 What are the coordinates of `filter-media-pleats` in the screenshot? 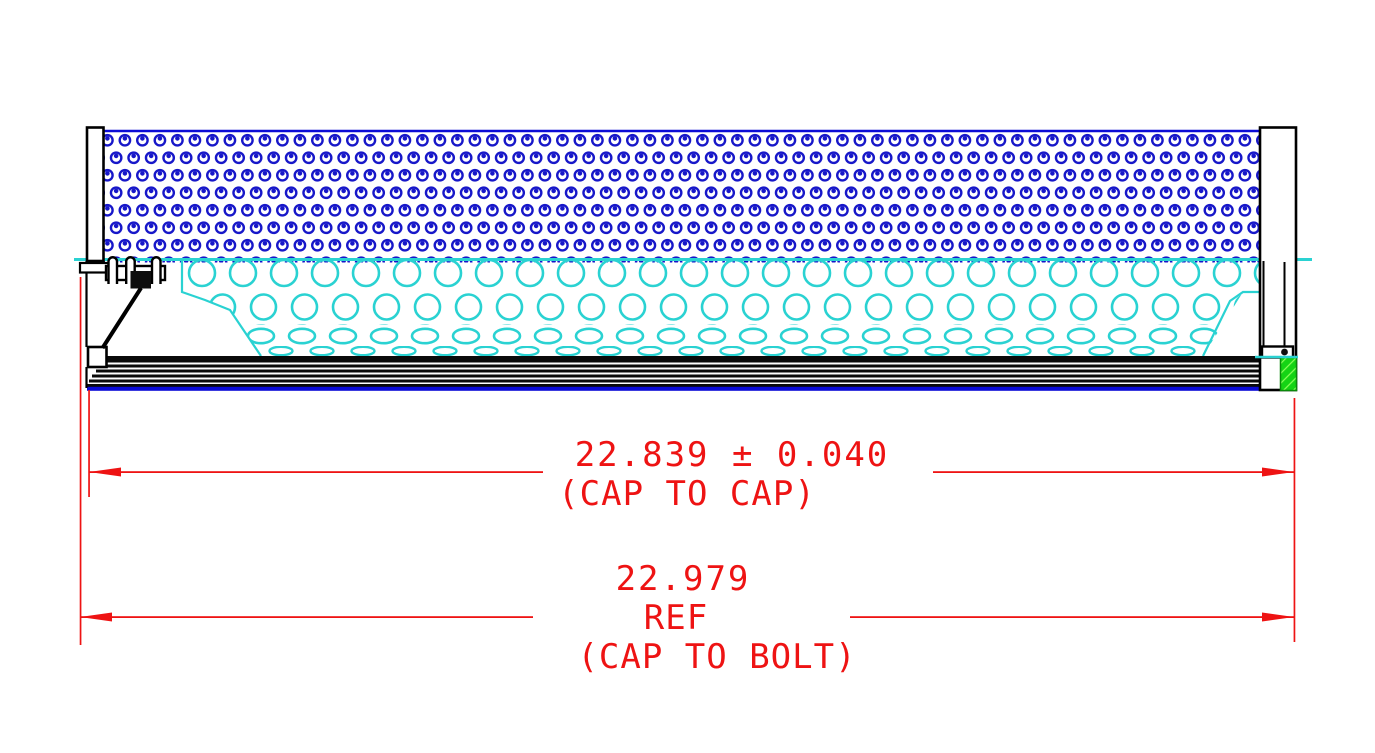 It's located at (682, 371).